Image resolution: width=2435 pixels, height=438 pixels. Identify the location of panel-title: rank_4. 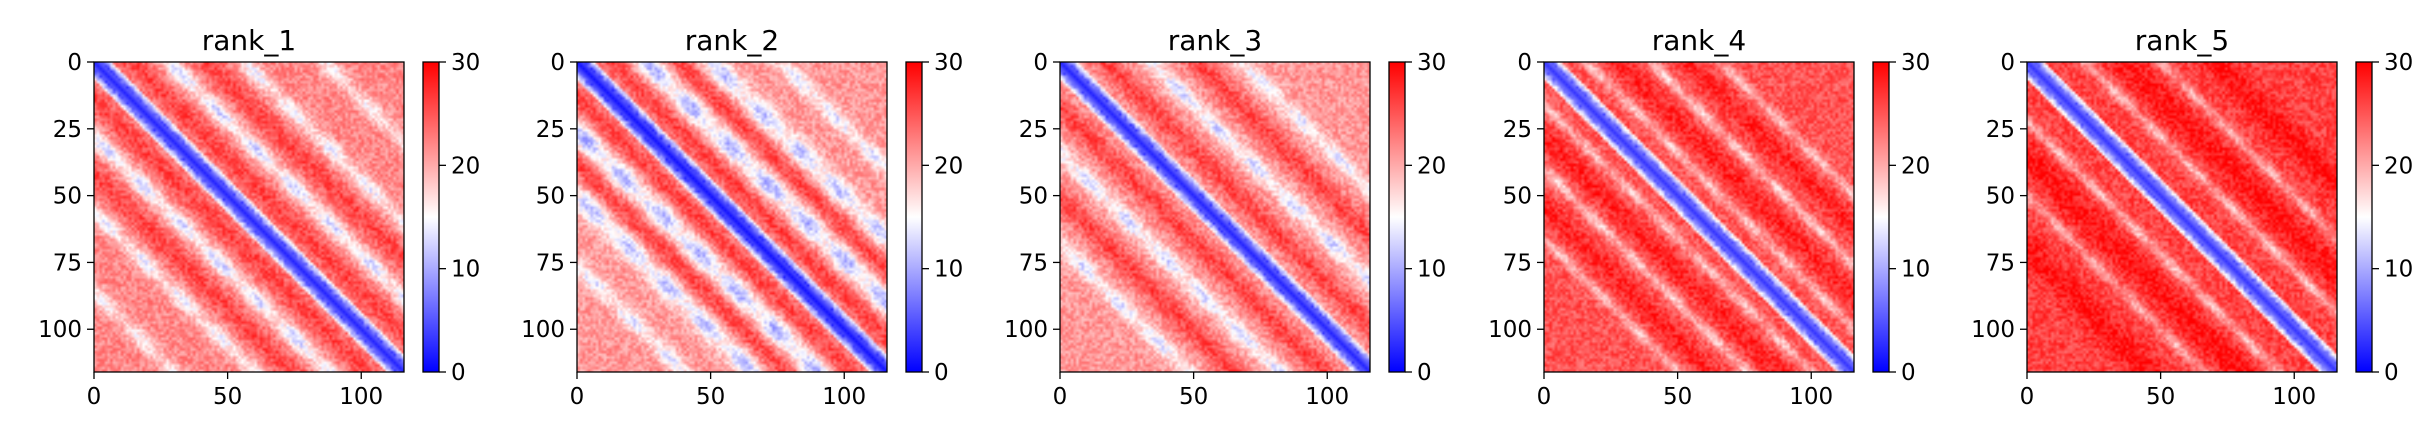
(1699, 40).